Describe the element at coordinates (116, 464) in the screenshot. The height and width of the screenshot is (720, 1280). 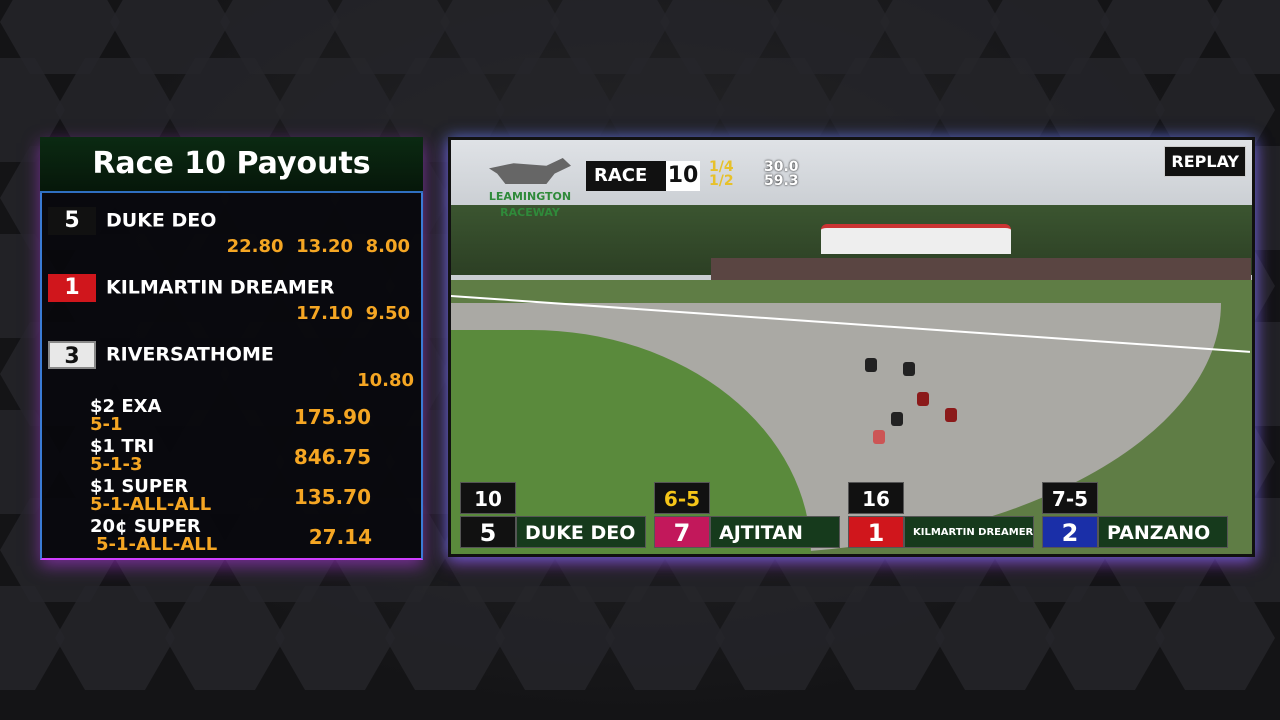
I see `wager-combo: 5-1-3` at that location.